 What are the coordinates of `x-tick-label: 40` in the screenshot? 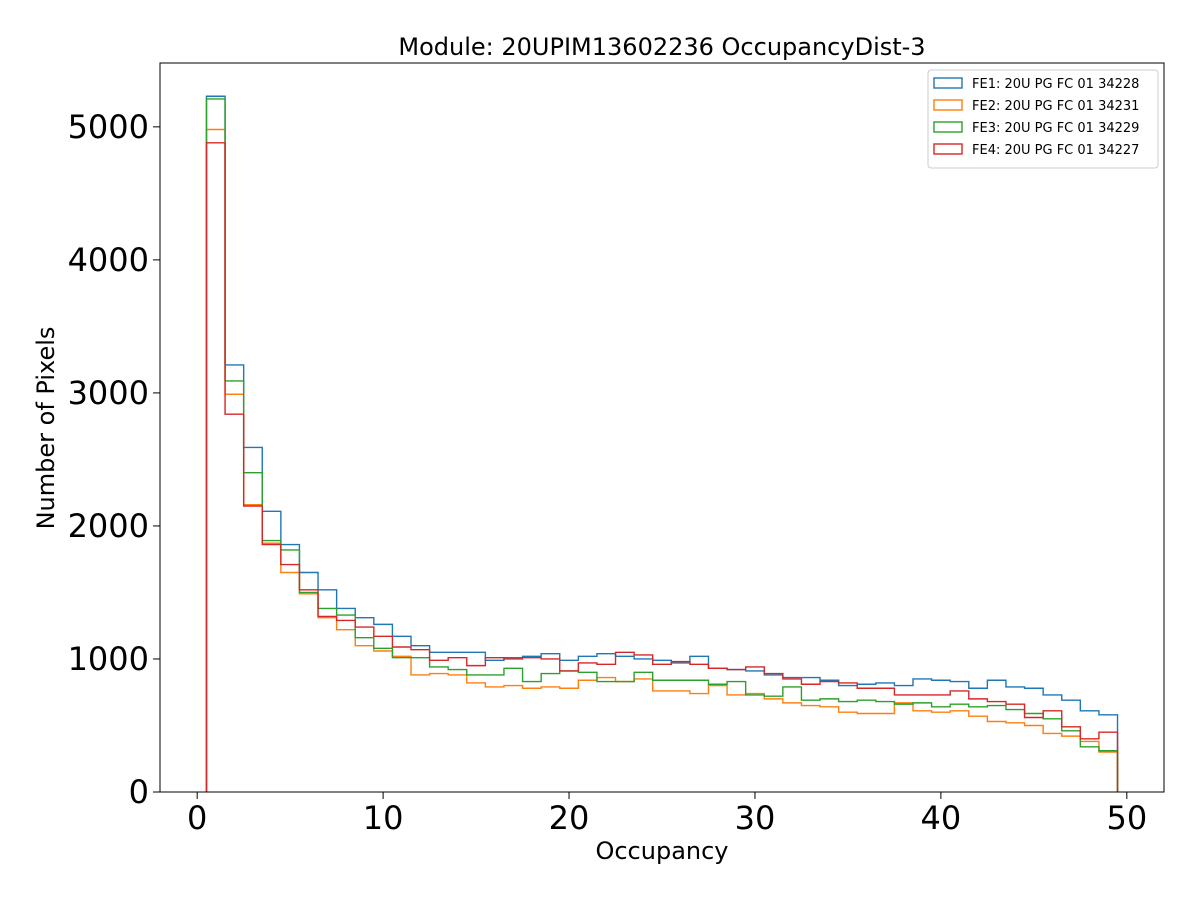 It's located at (941, 818).